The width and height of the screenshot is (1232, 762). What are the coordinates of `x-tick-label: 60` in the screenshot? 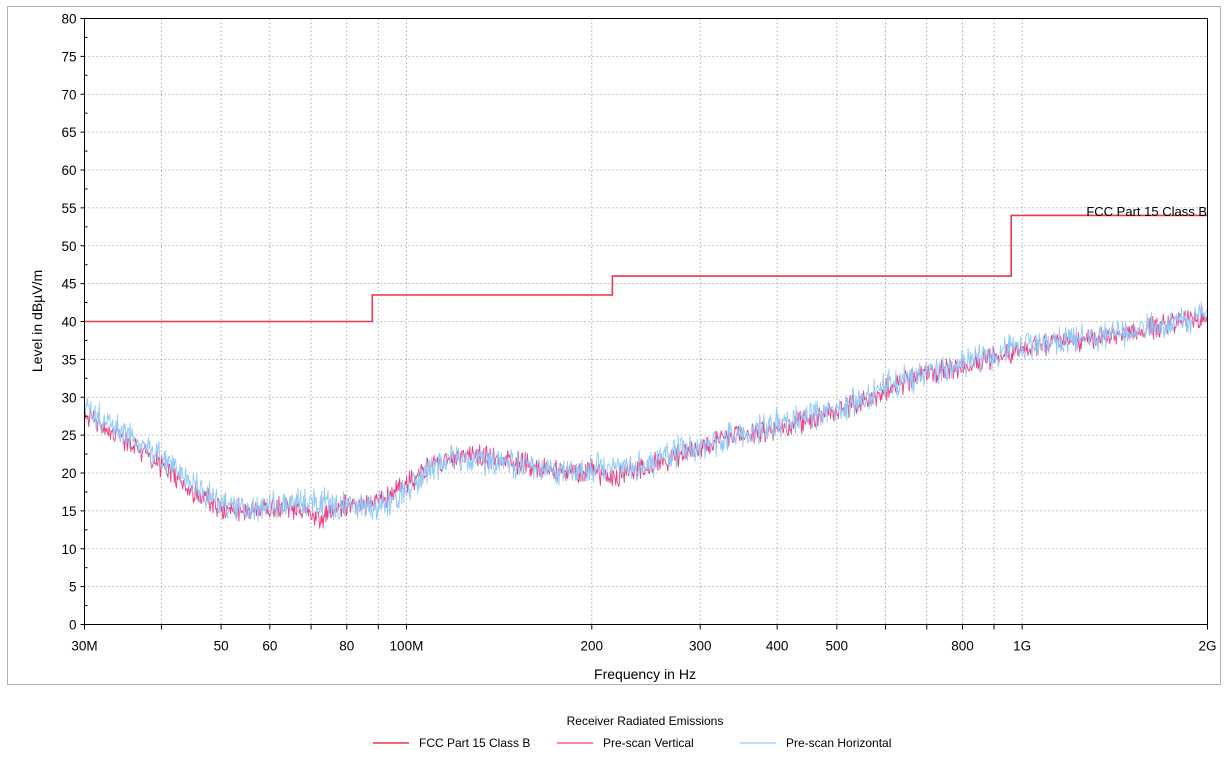 It's located at (269, 646).